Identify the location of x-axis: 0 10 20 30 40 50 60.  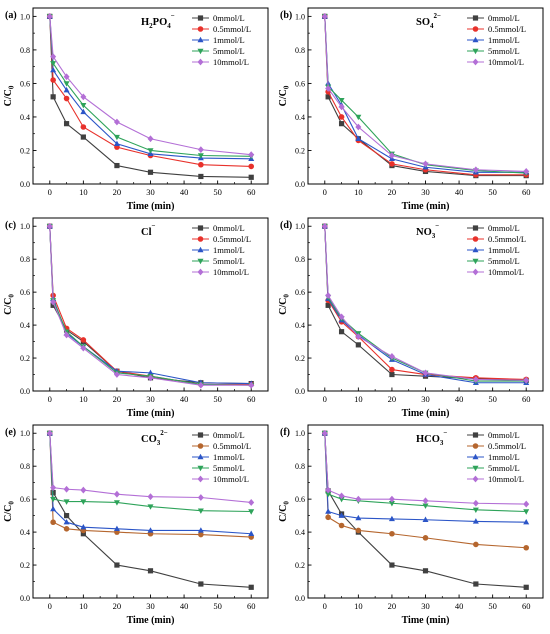
(151, 188).